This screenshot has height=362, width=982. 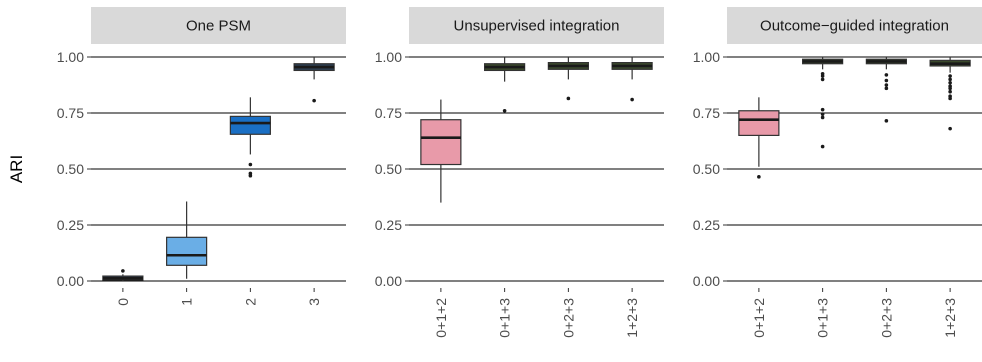 I want to click on panel-title: Unsupervised integration, so click(x=537, y=26).